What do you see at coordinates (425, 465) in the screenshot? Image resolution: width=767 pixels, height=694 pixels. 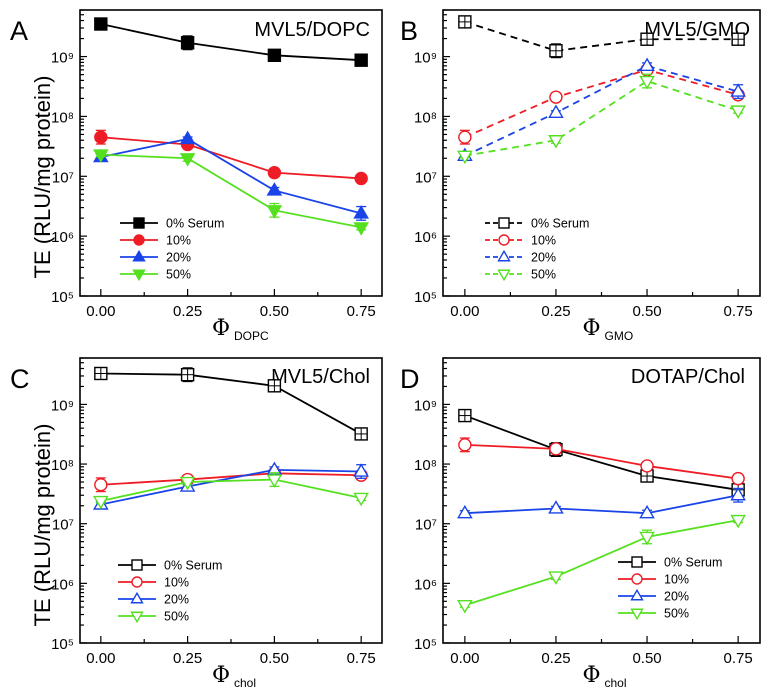 I see `y-tick-label: 10⁸` at bounding box center [425, 465].